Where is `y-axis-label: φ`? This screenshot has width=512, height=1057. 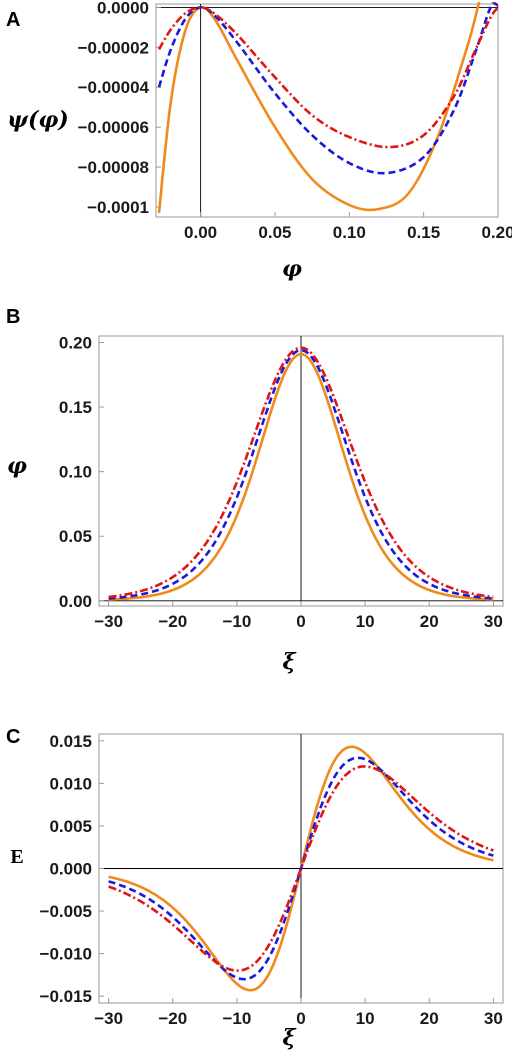
y-axis-label: φ is located at coordinates (17, 466).